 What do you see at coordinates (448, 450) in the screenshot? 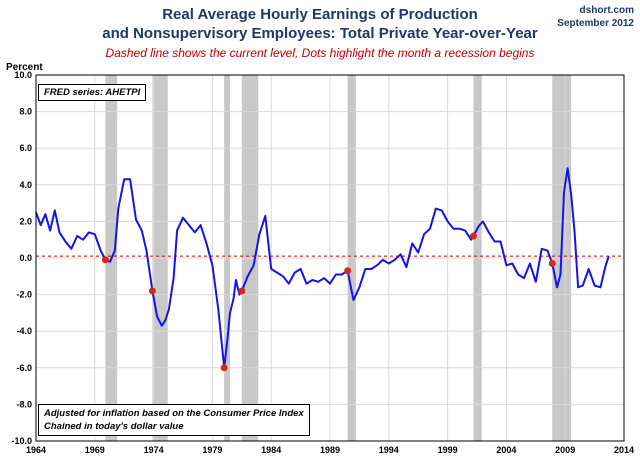
I see `x-tick-label-7: 1999` at bounding box center [448, 450].